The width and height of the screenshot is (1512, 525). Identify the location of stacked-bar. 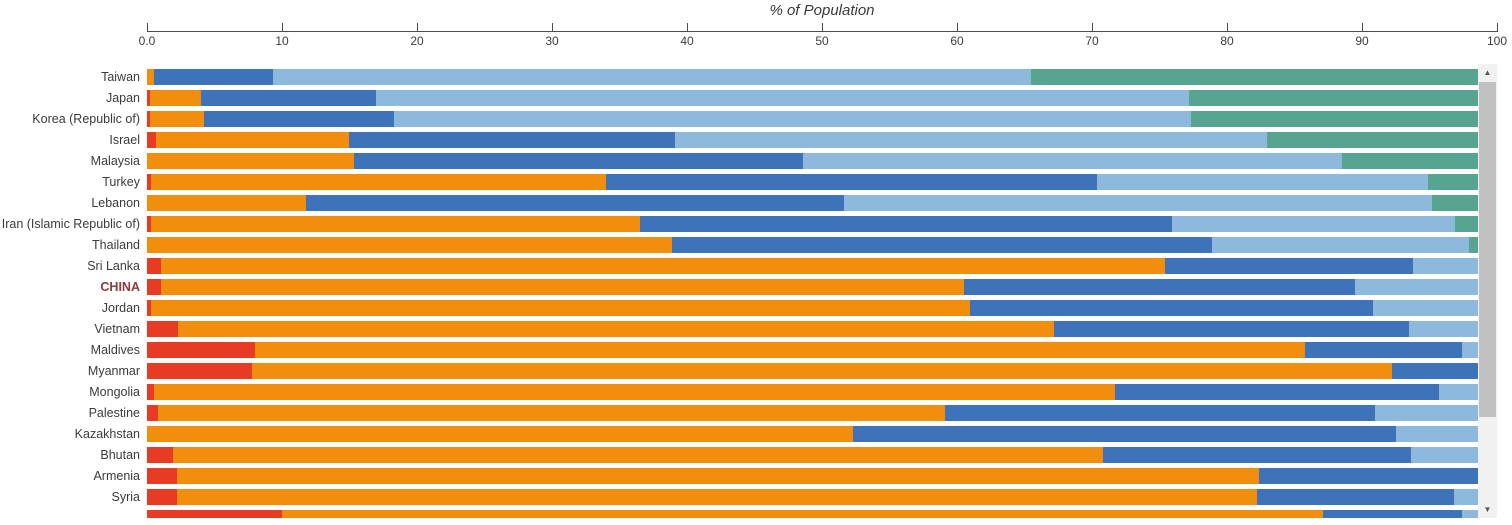
(812, 287).